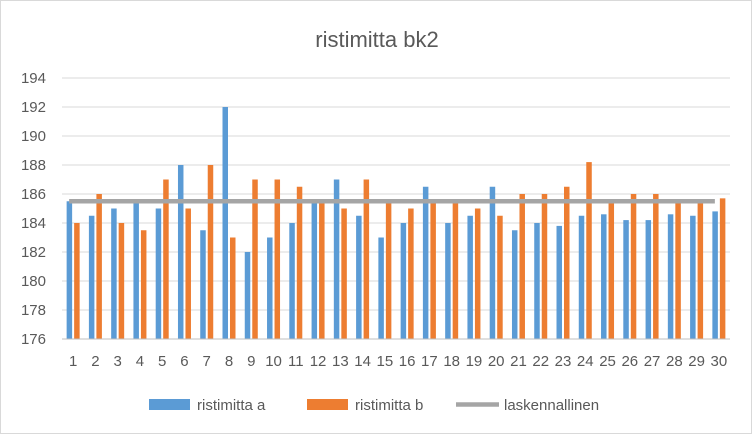  What do you see at coordinates (674, 361) in the screenshot?
I see `x-tick-label: 28` at bounding box center [674, 361].